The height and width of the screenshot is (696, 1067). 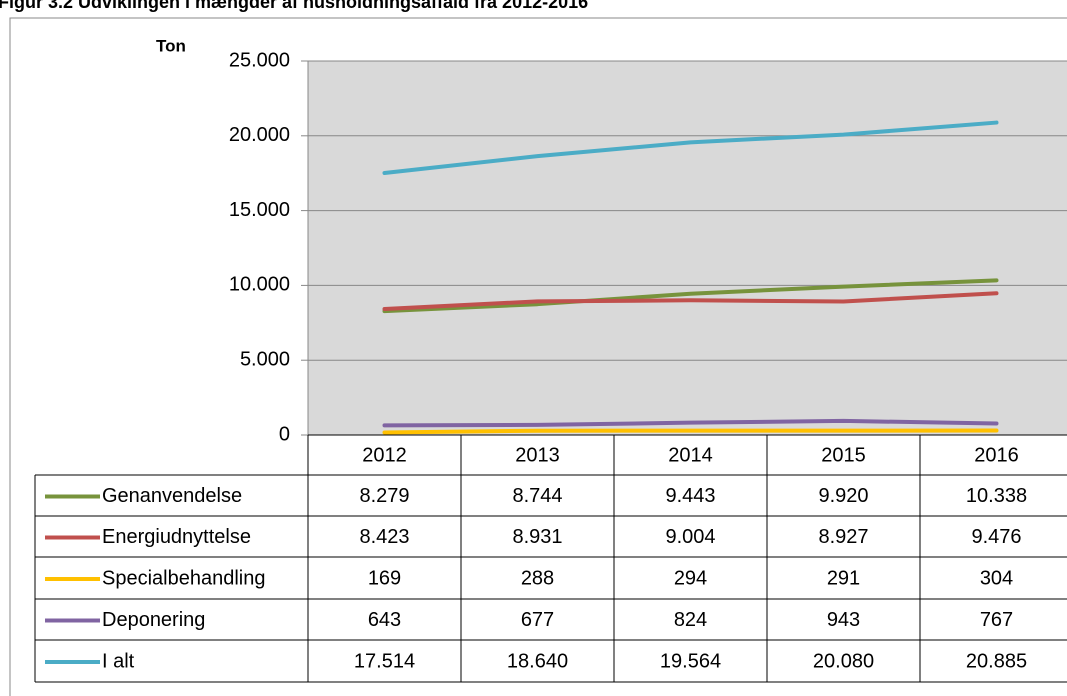 I want to click on table-value: 169, so click(x=384, y=578).